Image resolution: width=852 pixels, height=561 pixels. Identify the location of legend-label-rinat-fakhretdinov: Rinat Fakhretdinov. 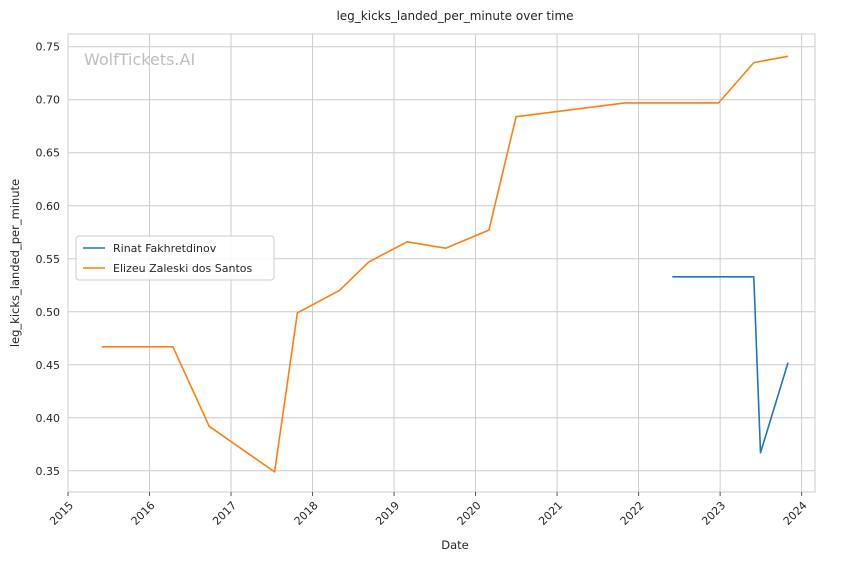
(165, 248).